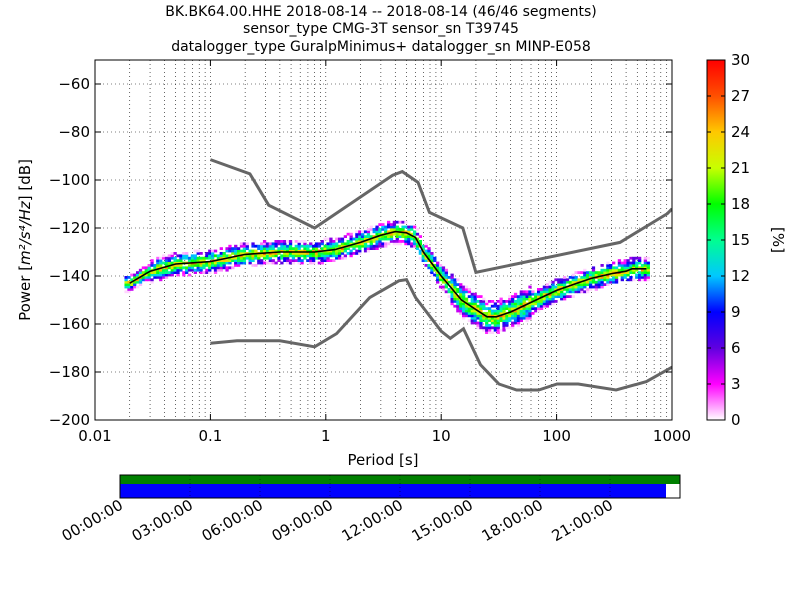 This screenshot has width=800, height=600. What do you see at coordinates (728, 240) in the screenshot?
I see `colorbar-ticks: 0 3 6 9 12 15 18 21 24 27 30` at bounding box center [728, 240].